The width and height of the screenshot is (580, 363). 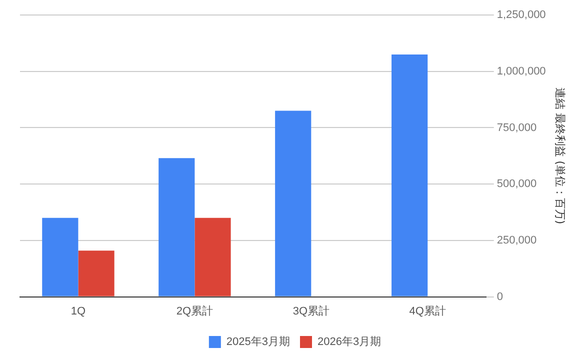 What do you see at coordinates (560, 156) in the screenshot?
I see `y-axis-title: 連結 最終利益 (単位：百万)` at bounding box center [560, 156].